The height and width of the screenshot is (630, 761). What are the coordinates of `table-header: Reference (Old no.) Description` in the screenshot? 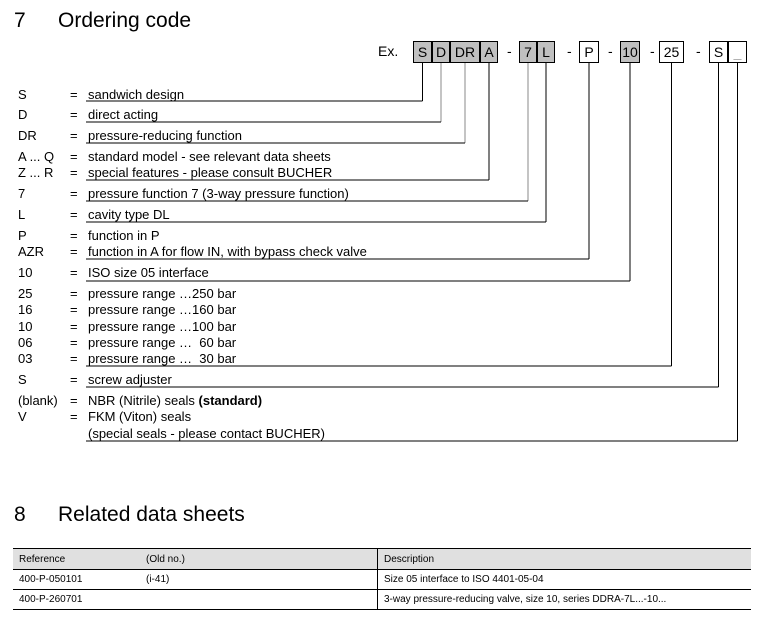 It's located at (382, 559).